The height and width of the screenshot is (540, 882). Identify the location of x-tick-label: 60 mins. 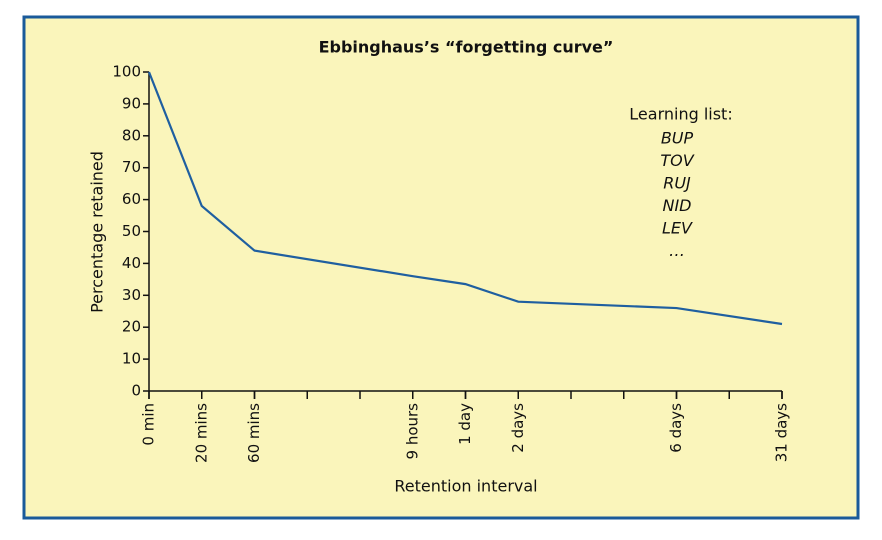
(254, 433).